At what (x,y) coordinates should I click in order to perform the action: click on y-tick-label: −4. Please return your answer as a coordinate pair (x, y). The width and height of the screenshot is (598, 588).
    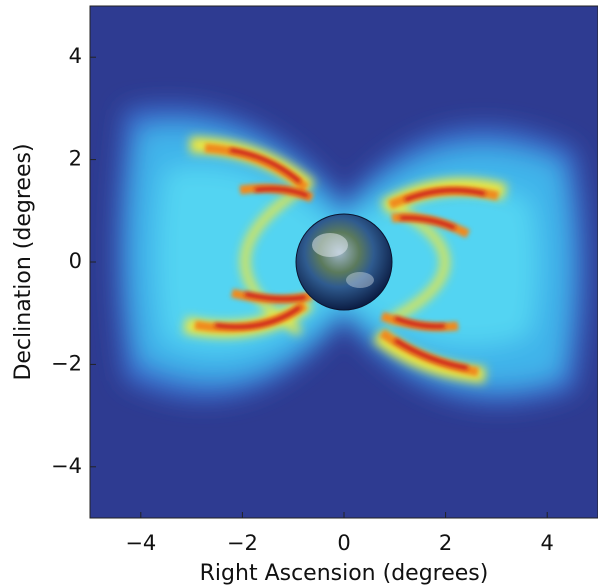
    Looking at the image, I should click on (66, 466).